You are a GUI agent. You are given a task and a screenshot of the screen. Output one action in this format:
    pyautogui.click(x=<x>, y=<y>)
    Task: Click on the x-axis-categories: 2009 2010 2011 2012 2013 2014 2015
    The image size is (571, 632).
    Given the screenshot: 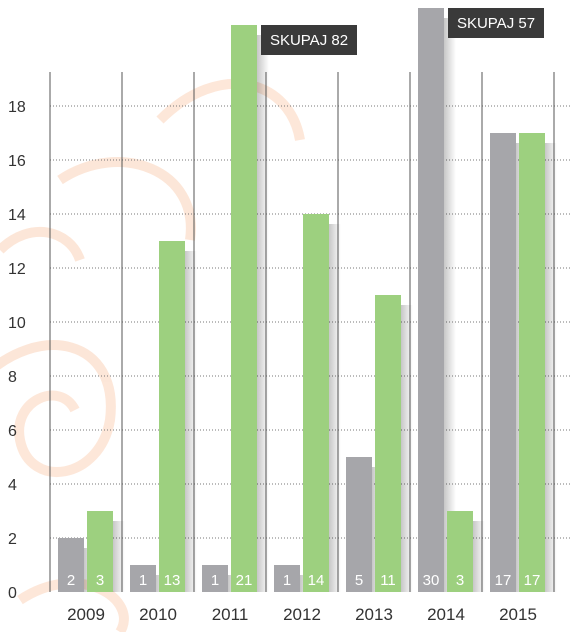 What is the action you would take?
    pyautogui.click(x=302, y=614)
    